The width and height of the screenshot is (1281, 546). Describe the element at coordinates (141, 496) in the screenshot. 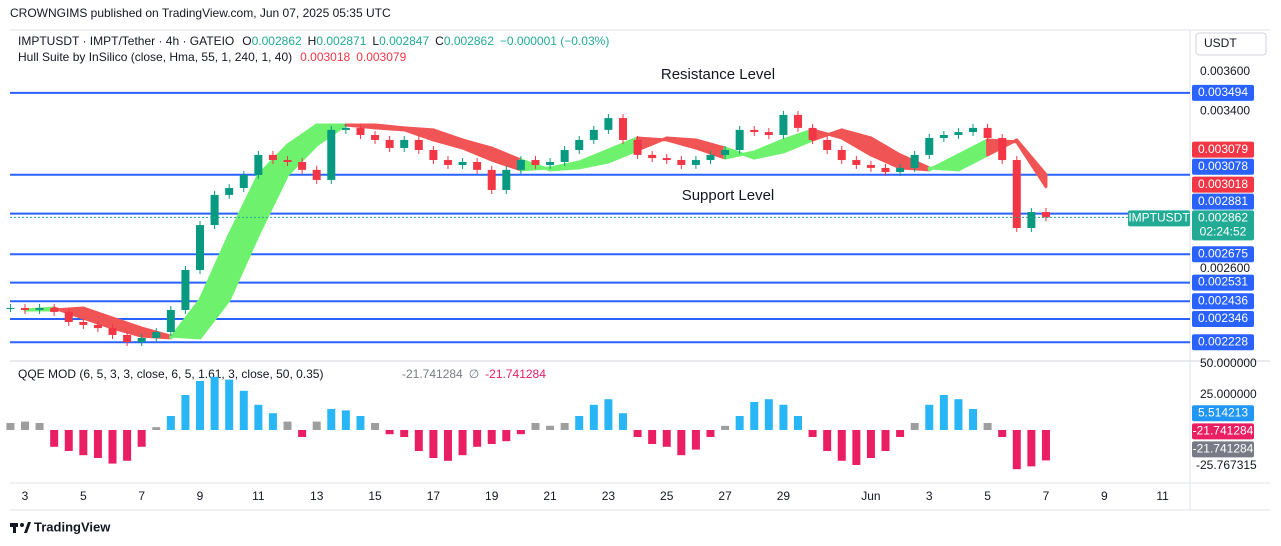

I see `time-tick-label: 7` at that location.